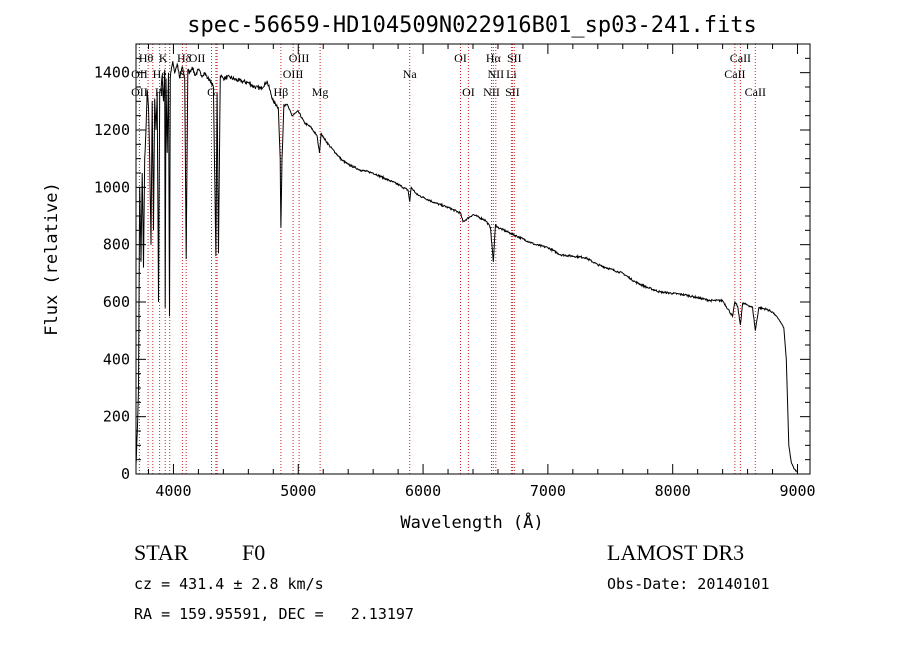 This screenshot has height=649, width=900. What do you see at coordinates (229, 584) in the screenshot?
I see `redshift-cz: cz = 431.4 ± 2.8 km/s` at bounding box center [229, 584].